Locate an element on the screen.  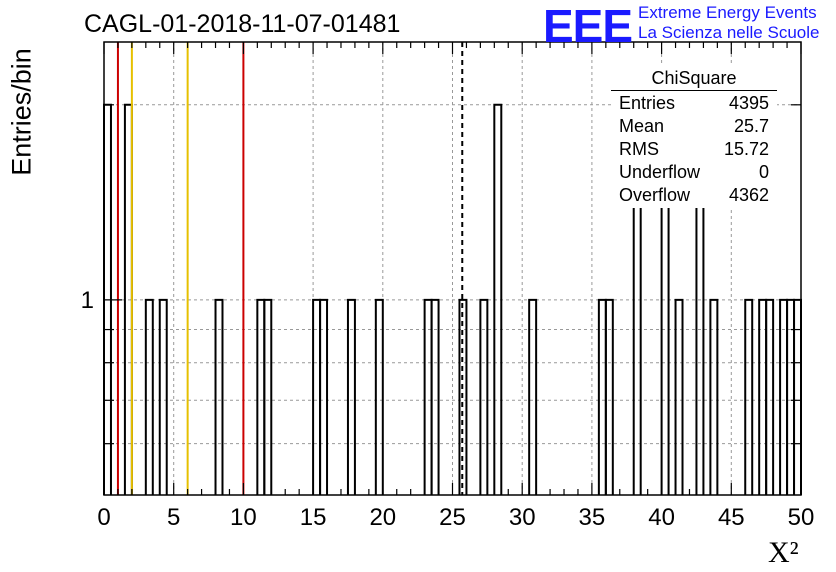
eee-logo: EEE is located at coordinates (588, 26).